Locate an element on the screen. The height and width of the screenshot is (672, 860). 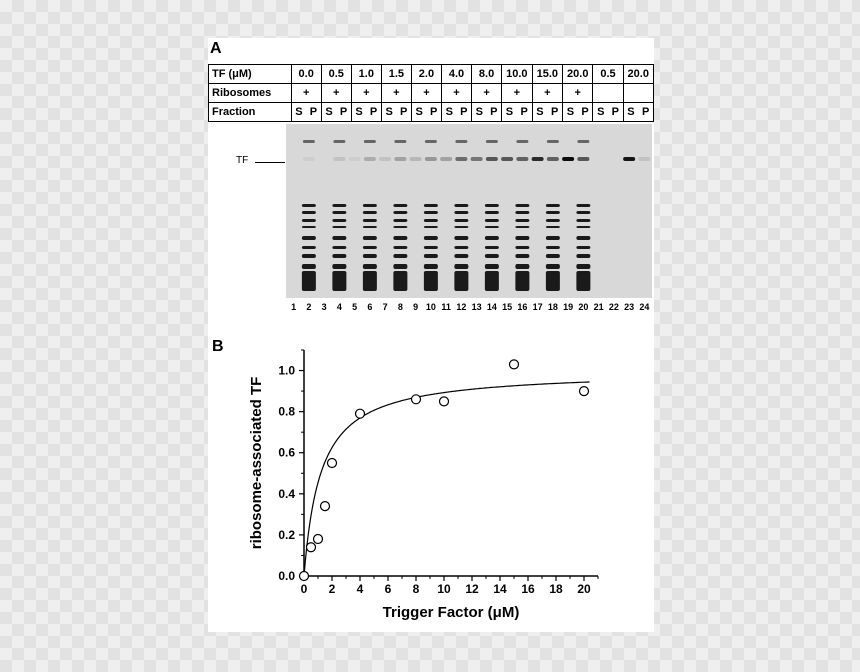
panel-b-letter: B is located at coordinates (218, 346).